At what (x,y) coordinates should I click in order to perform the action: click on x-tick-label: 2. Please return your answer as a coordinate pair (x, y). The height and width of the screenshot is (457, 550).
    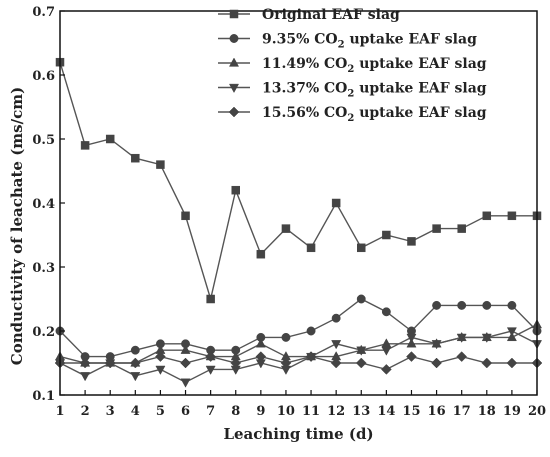
    Looking at the image, I should click on (85, 411).